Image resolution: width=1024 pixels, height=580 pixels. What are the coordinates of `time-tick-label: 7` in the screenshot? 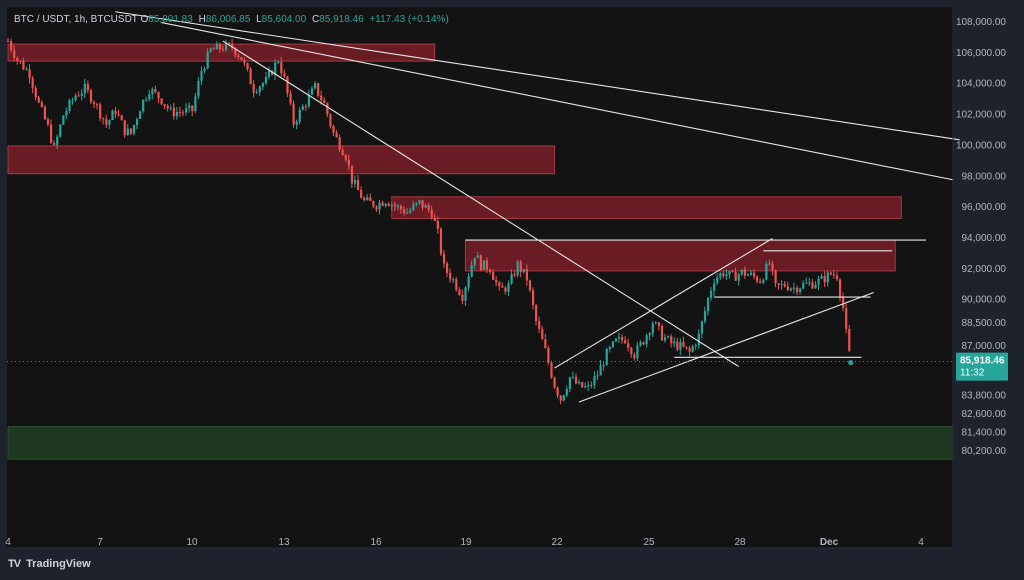 It's located at (100, 542).